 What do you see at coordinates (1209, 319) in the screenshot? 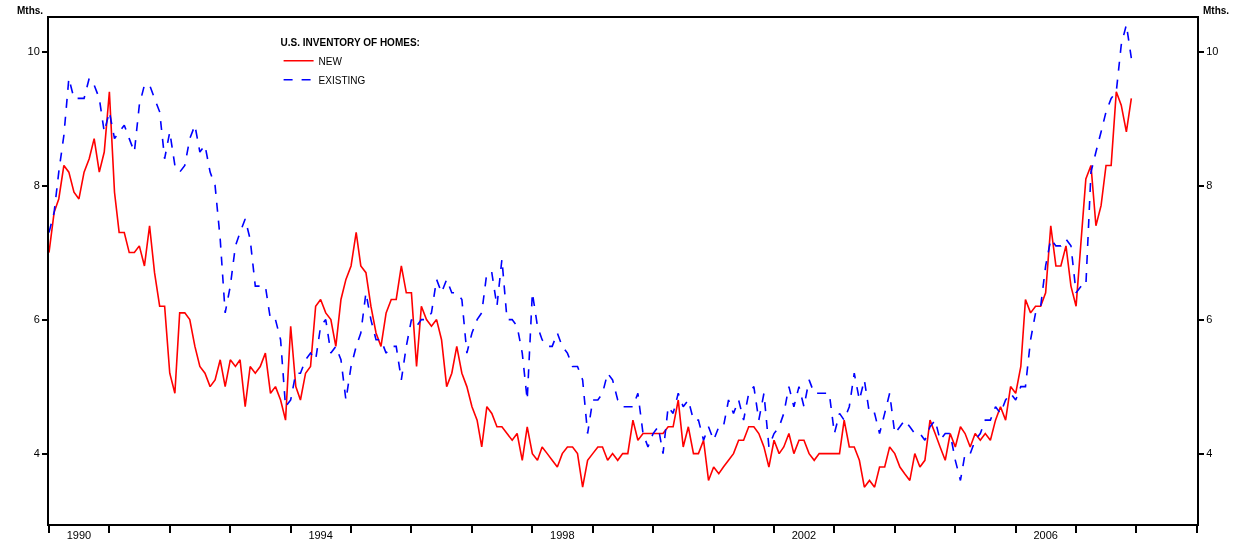
I see `y2-tick-label: 6` at bounding box center [1209, 319].